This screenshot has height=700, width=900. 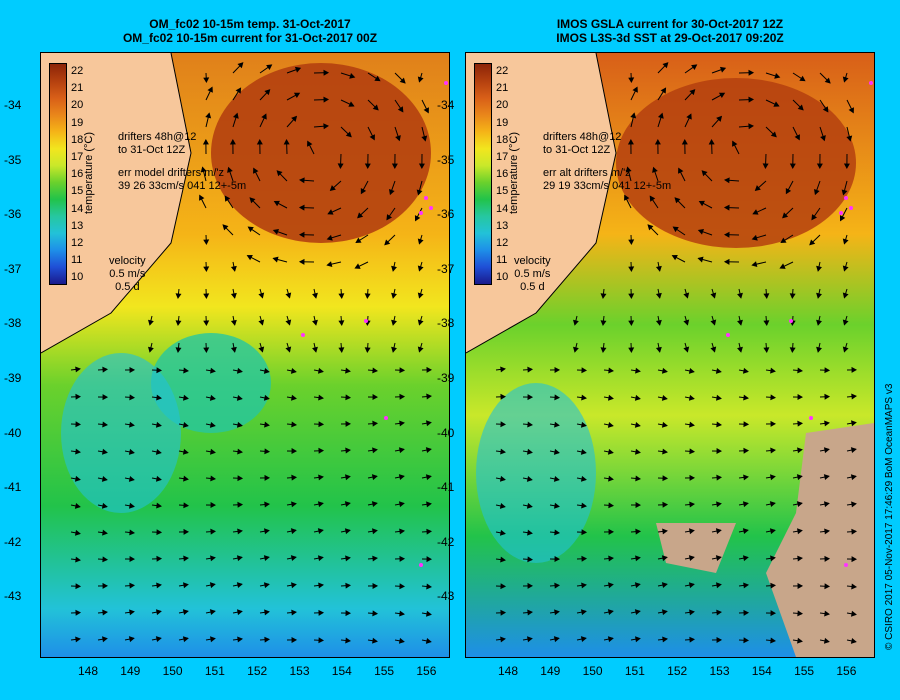 I want to click on colorbar-tick: 10, so click(x=502, y=277).